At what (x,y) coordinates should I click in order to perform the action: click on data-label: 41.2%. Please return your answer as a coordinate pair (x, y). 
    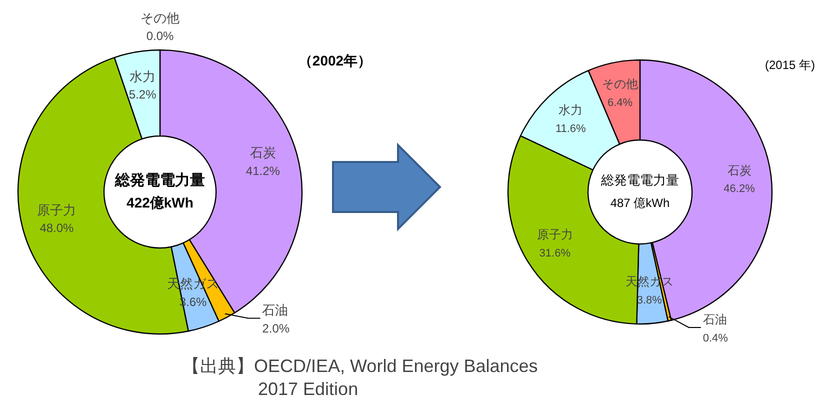
    Looking at the image, I should click on (263, 171).